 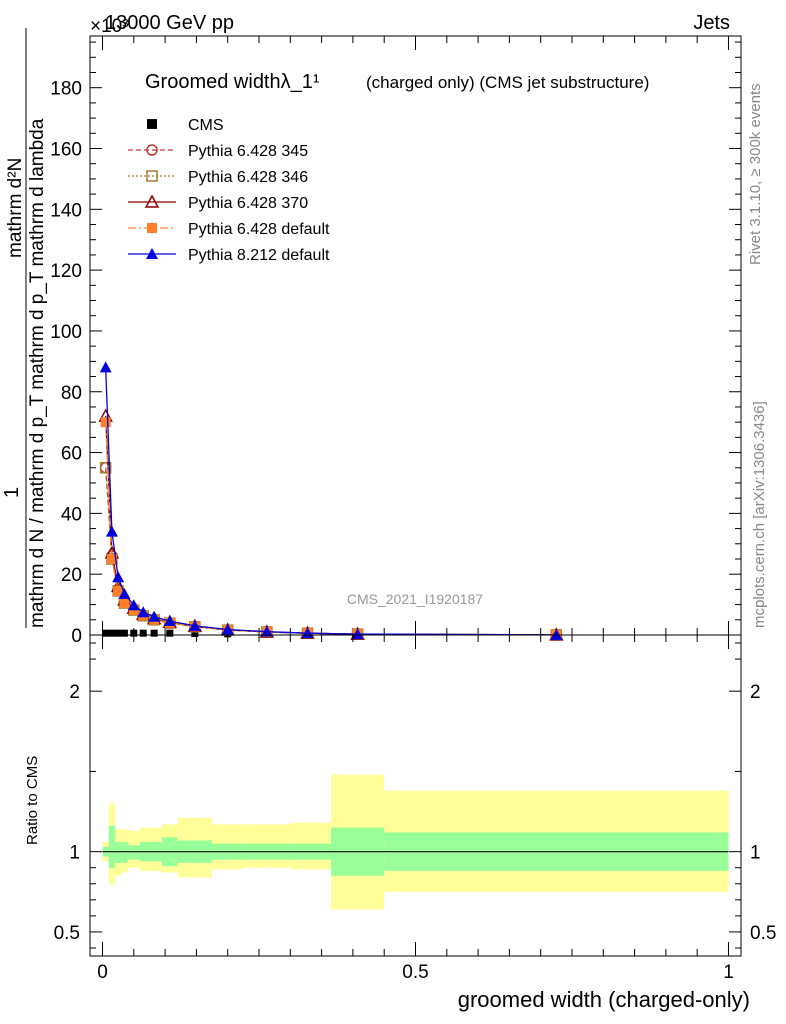 What do you see at coordinates (232, 82) in the screenshot?
I see `plot-title: Groomed widthλ_1¹` at bounding box center [232, 82].